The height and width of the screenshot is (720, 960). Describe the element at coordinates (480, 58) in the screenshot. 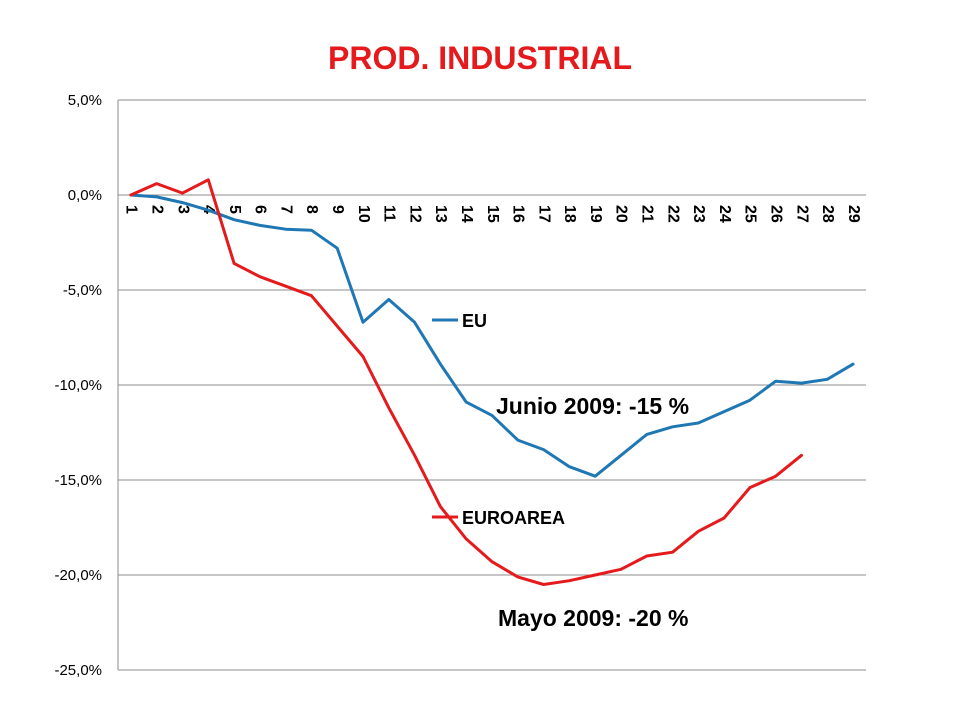

I see `chart-title: PROD. INDUSTRIAL` at that location.